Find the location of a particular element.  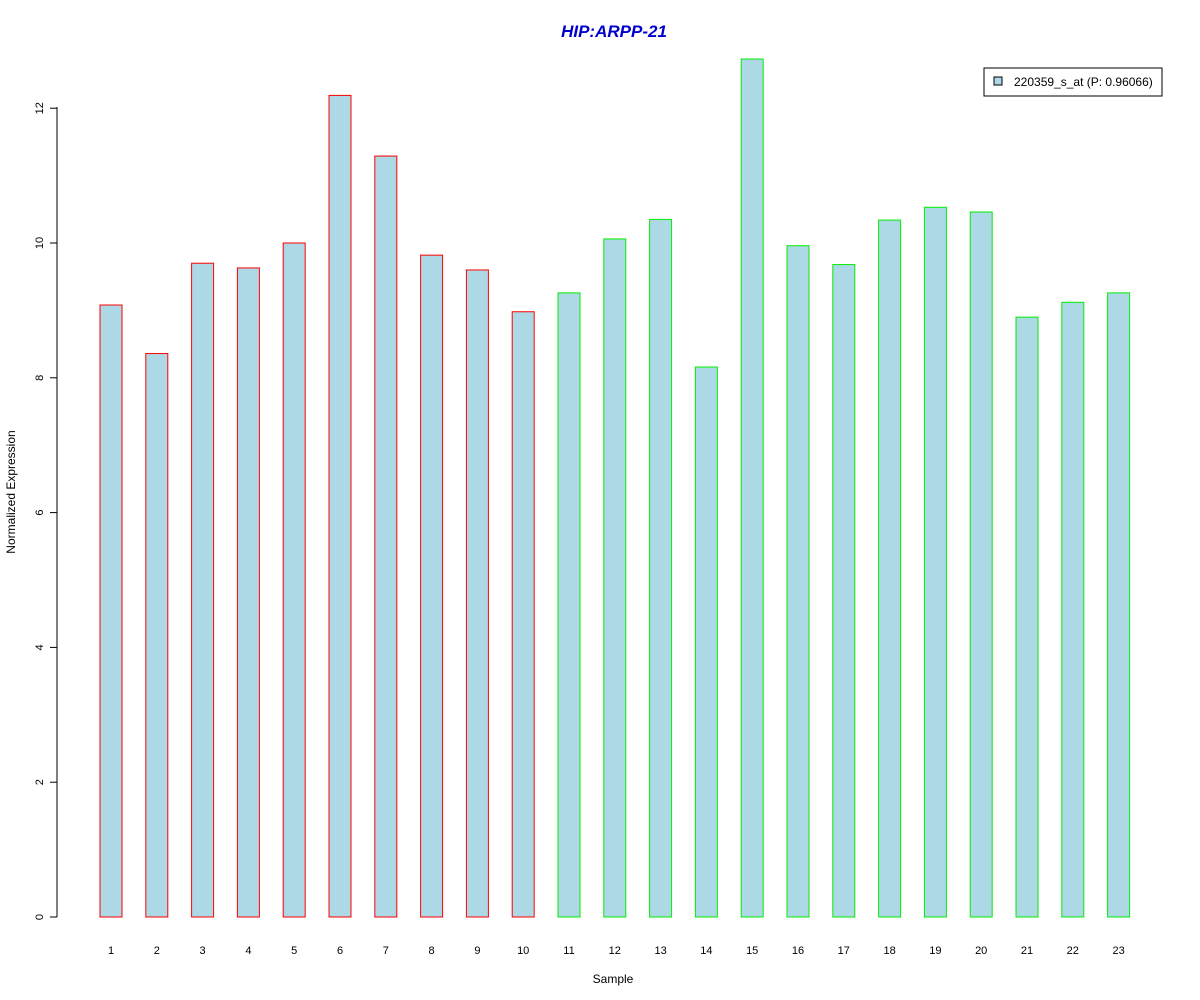

x-tick-label: 2 is located at coordinates (157, 951).